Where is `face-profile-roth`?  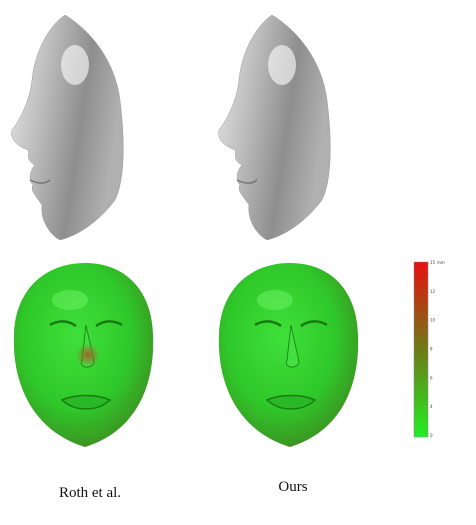 face-profile-roth is located at coordinates (67, 127).